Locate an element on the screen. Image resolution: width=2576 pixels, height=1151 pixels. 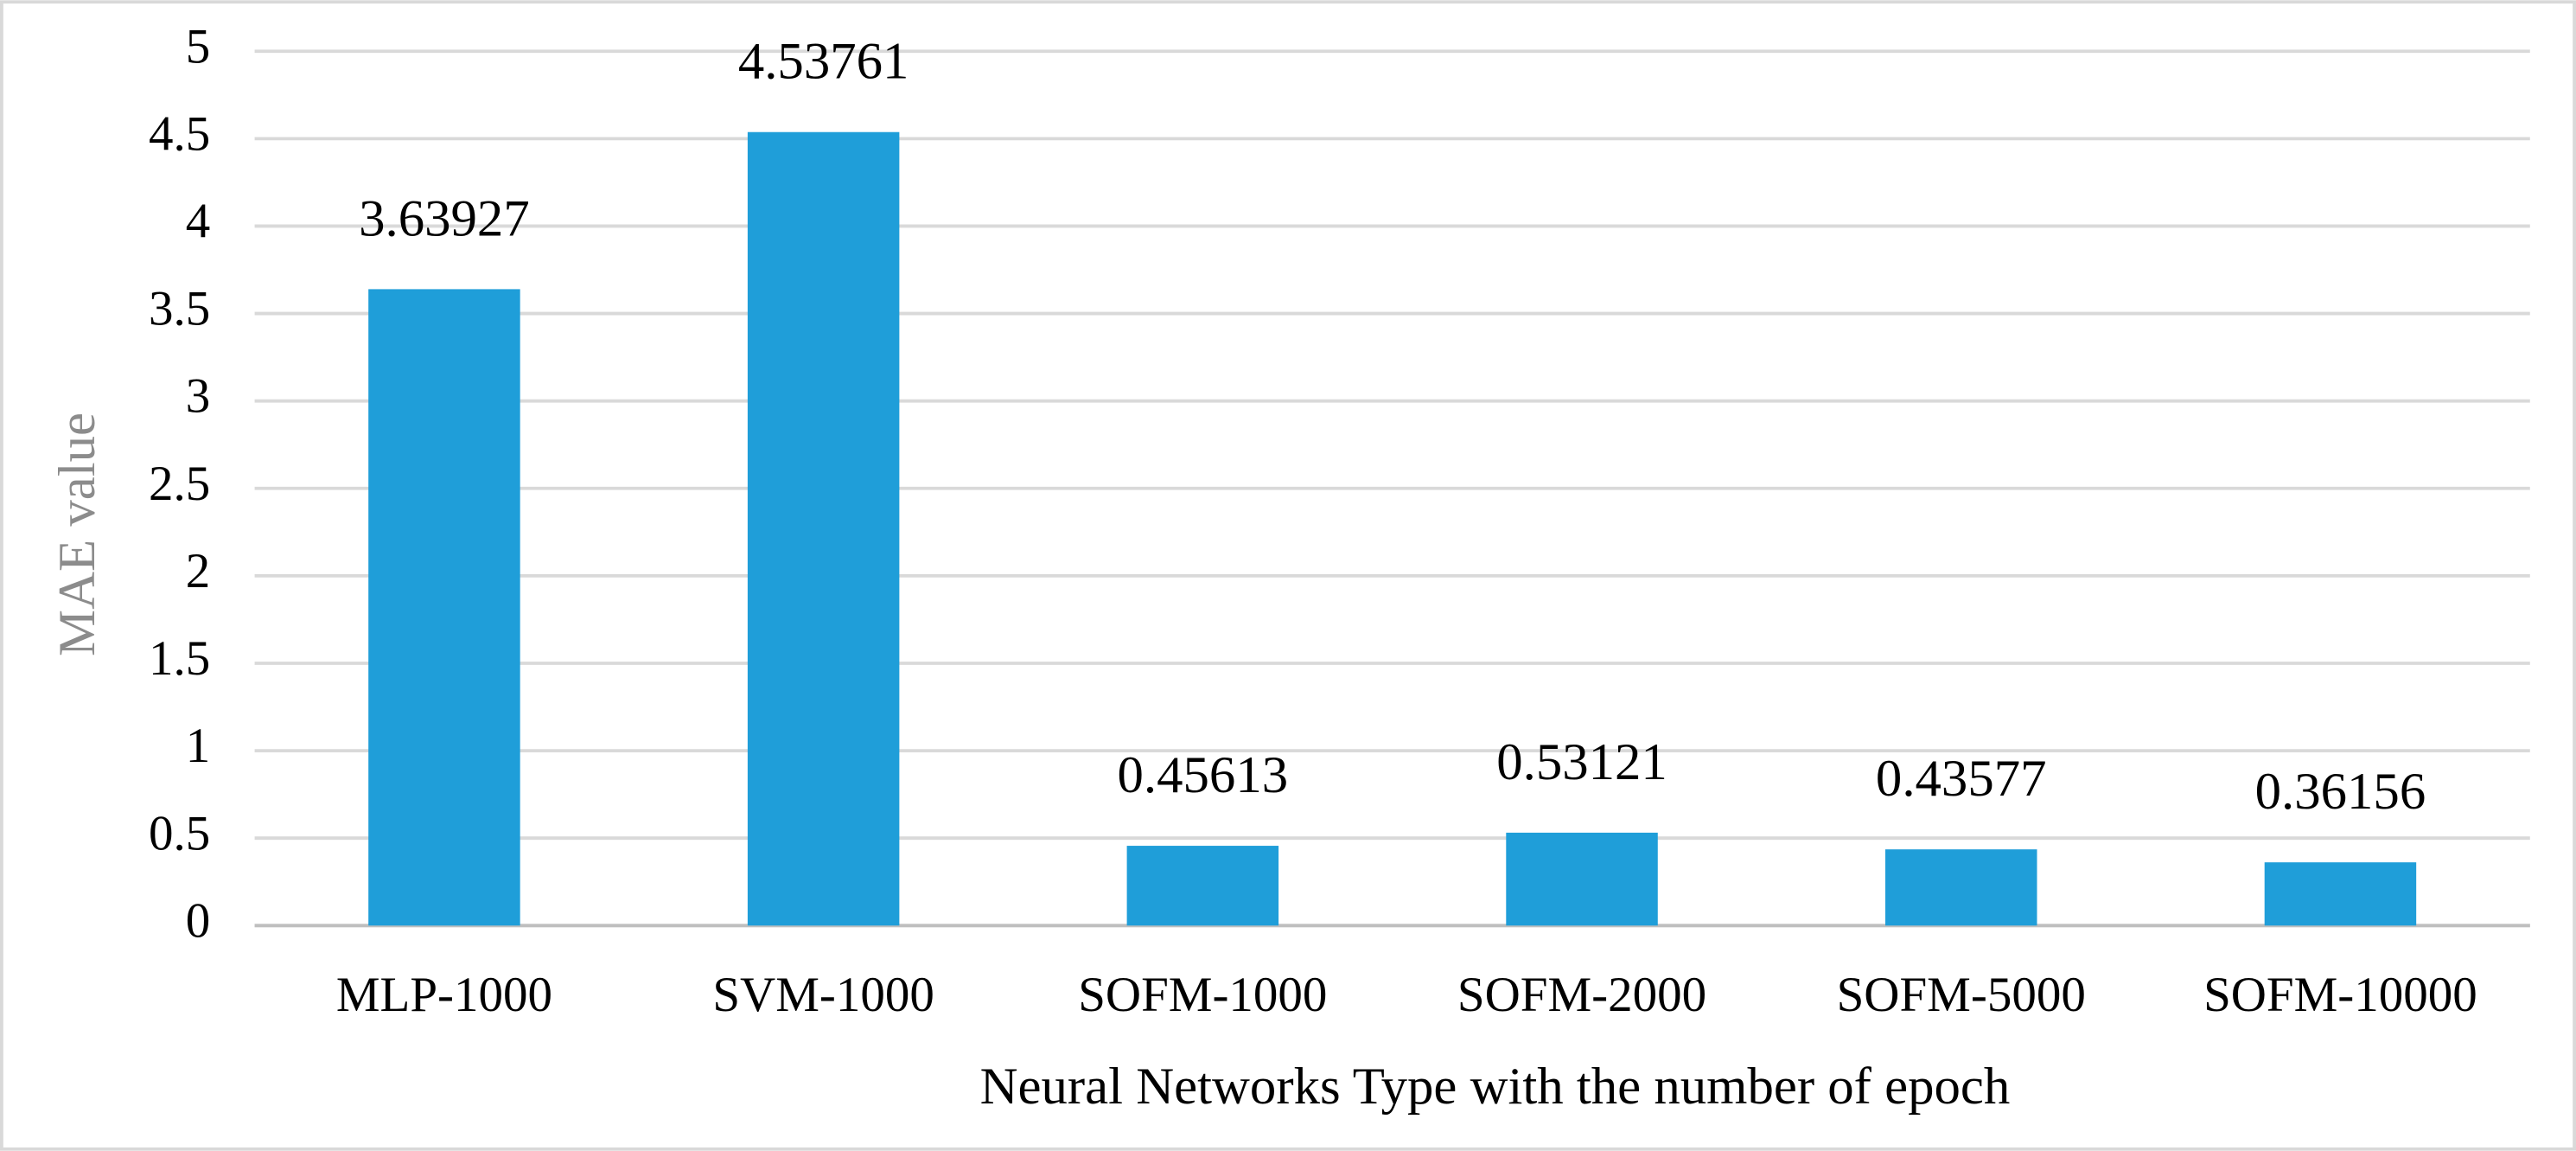
y-tick-label: 3 is located at coordinates (198, 396).